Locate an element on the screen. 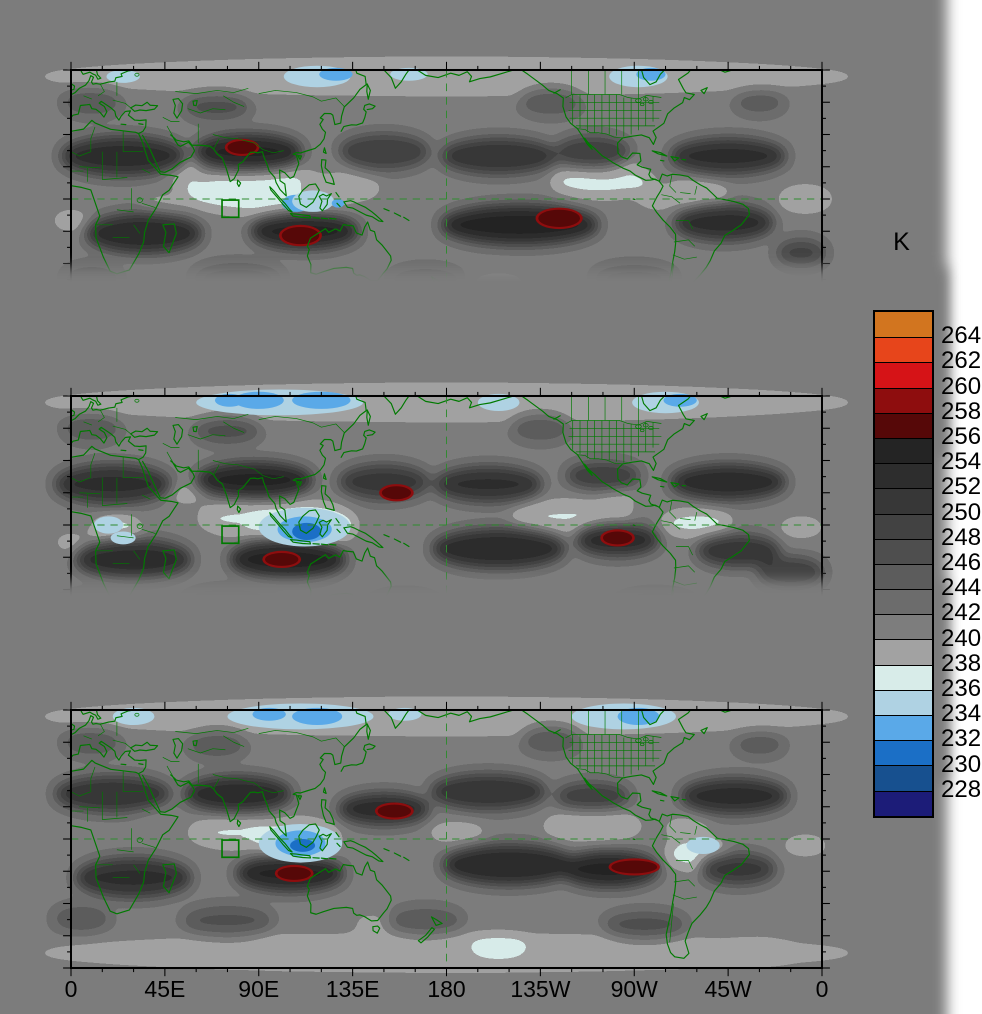  colorbar-tick-label: 260 is located at coordinates (961, 386).